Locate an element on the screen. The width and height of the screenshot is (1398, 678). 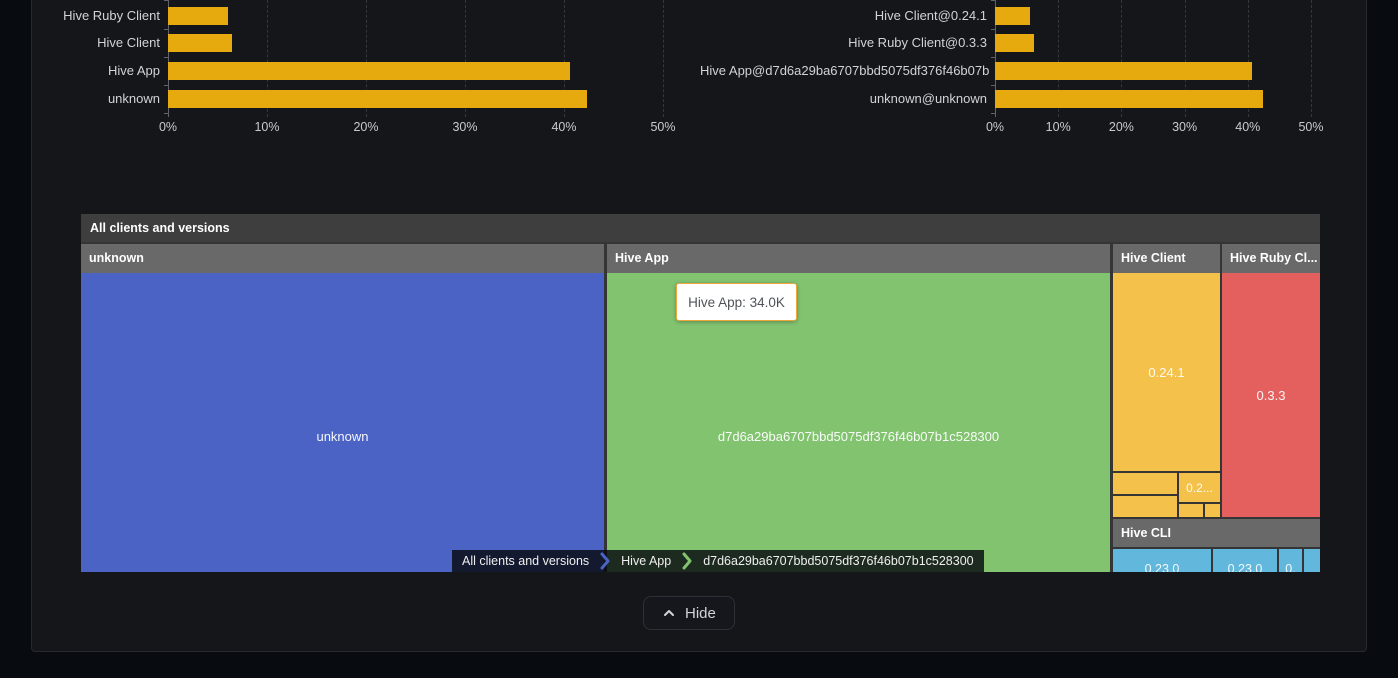
category-label: Hive Ruby Client is located at coordinates (111, 15).